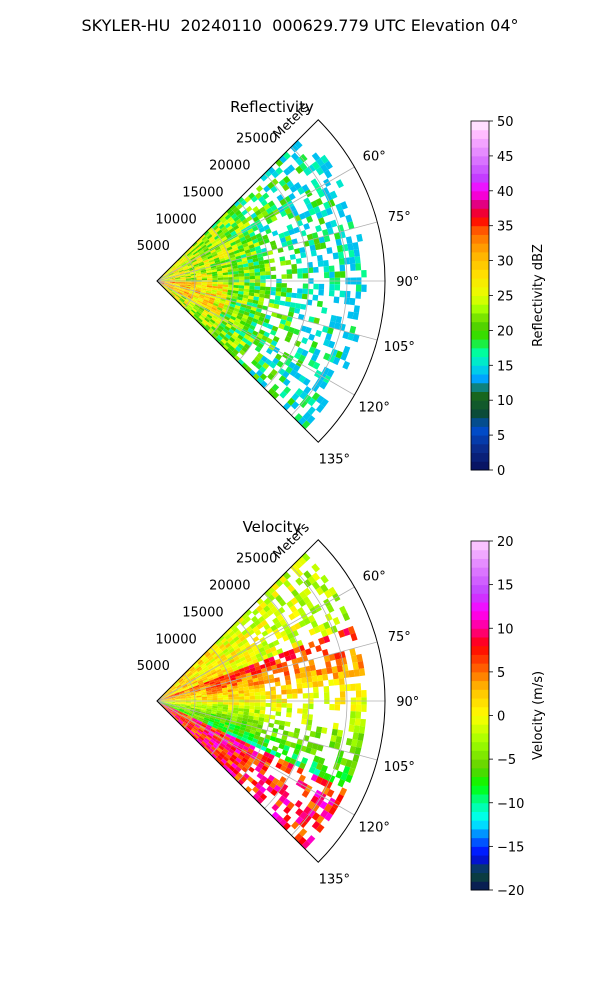  I want to click on radial-tick-label: 10000, so click(175, 219).